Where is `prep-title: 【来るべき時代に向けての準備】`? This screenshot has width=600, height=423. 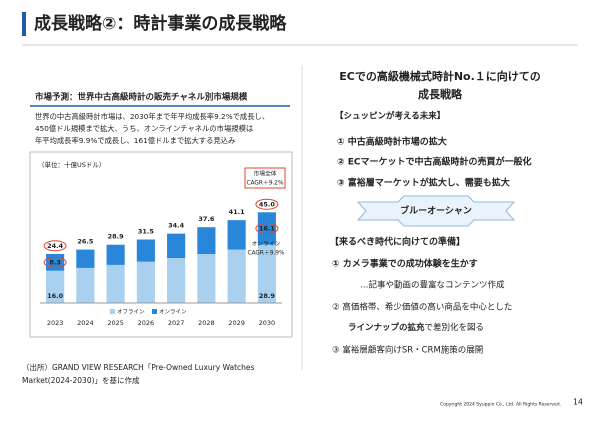 prep-title: 【来るべき時代に向けての準備】 is located at coordinates (397, 242).